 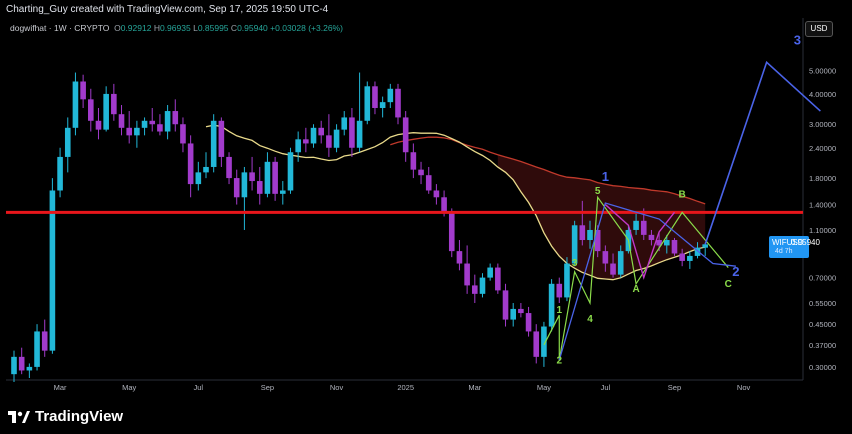 I want to click on current-price-tag: WIFUSD 0.95940 4d 7h, so click(x=794, y=247).